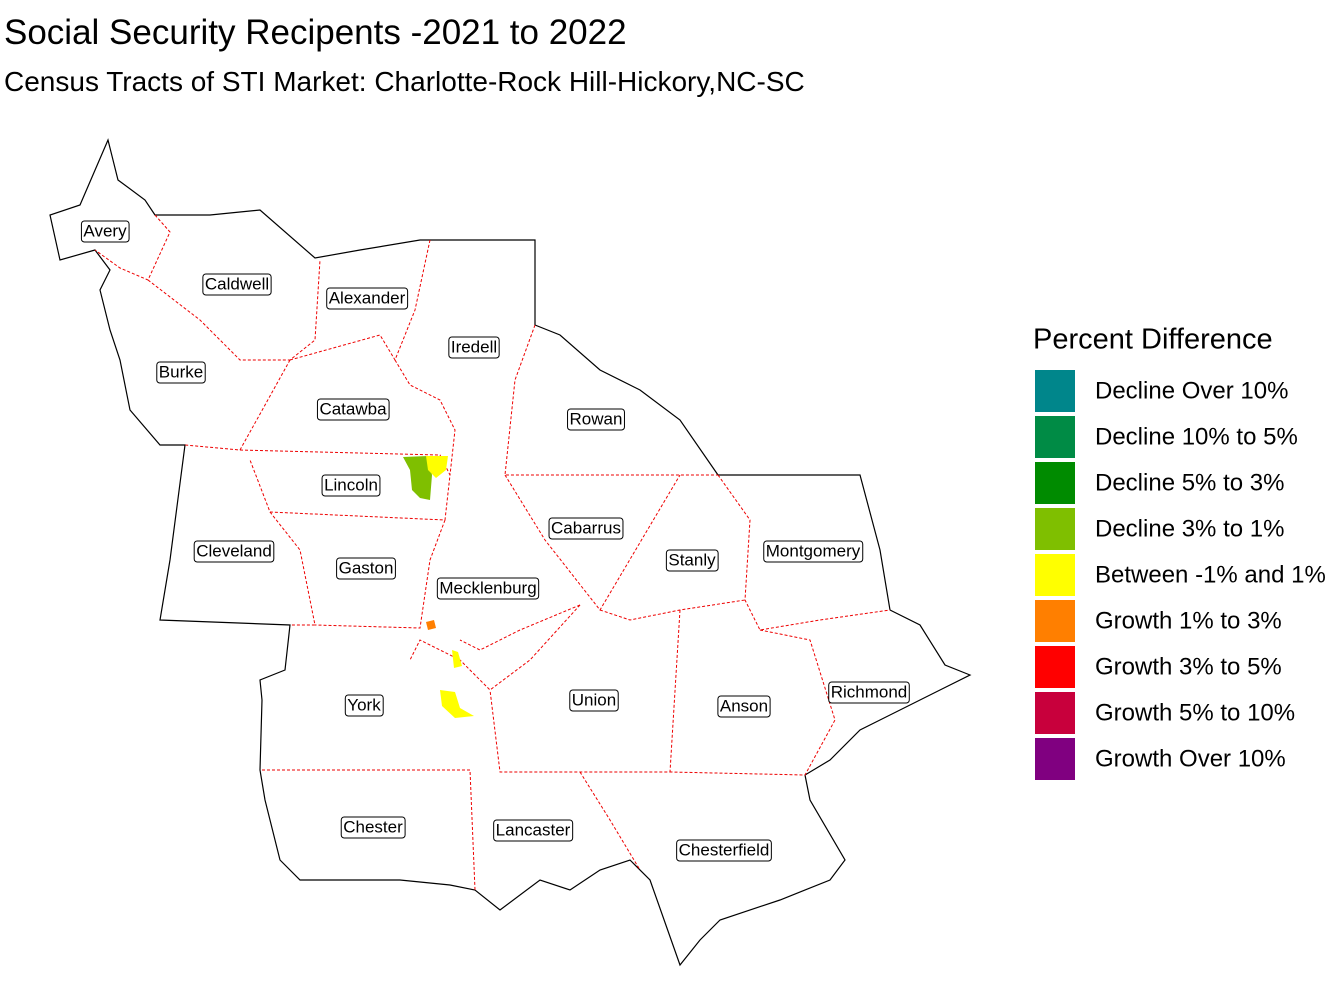 The width and height of the screenshot is (1344, 1008). I want to click on county-name: Chesterfield, so click(724, 849).